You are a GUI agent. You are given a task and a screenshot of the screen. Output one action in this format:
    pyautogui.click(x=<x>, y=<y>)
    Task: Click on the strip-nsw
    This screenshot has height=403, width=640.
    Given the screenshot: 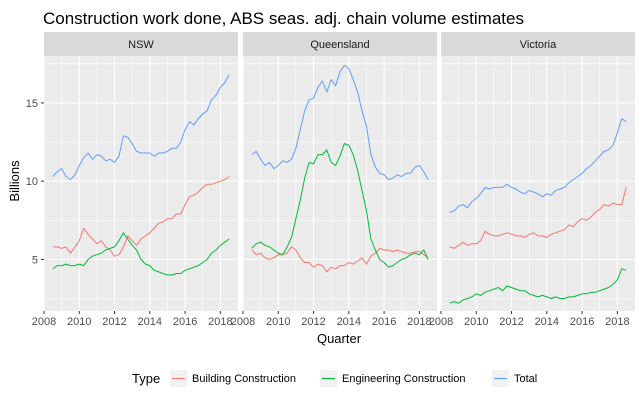 What is the action you would take?
    pyautogui.click(x=141, y=44)
    